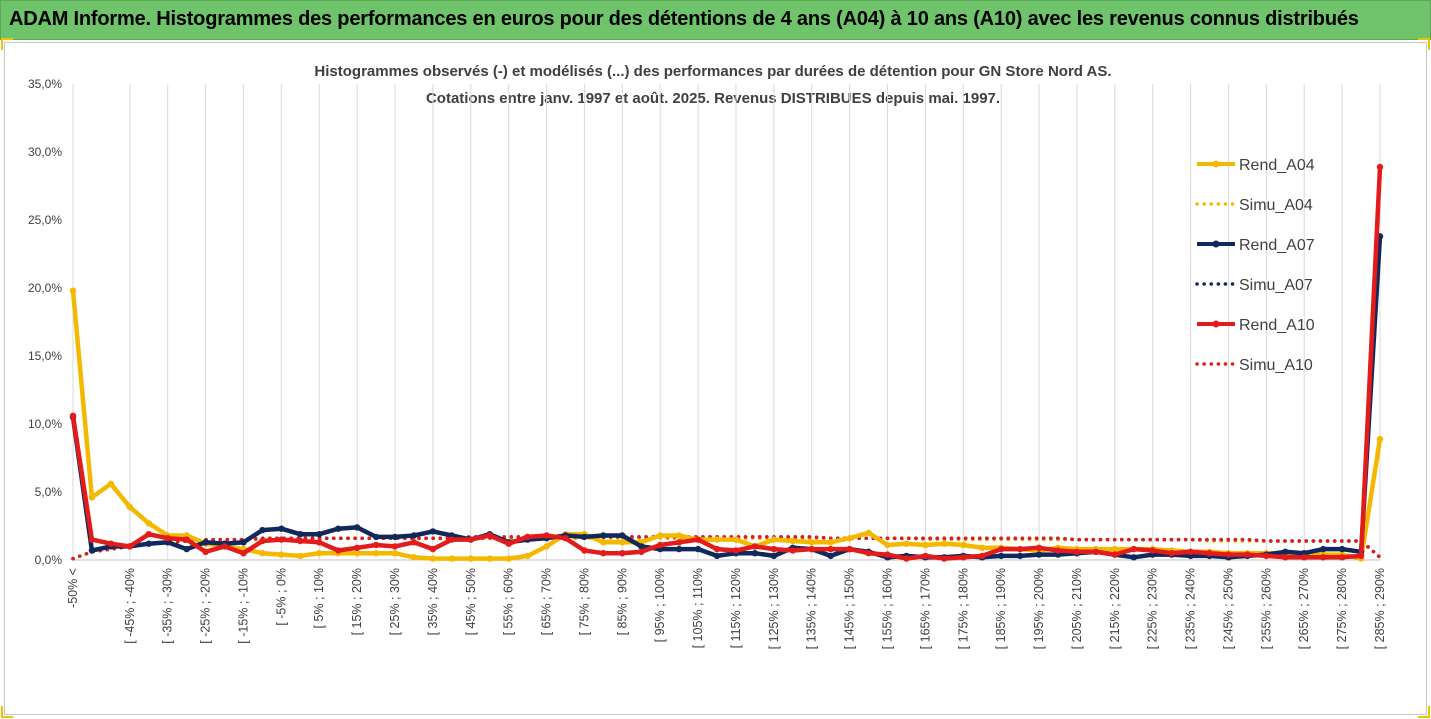  What do you see at coordinates (812, 608) in the screenshot?
I see `x-tick-label: [ 135% ; 140%` at bounding box center [812, 608].